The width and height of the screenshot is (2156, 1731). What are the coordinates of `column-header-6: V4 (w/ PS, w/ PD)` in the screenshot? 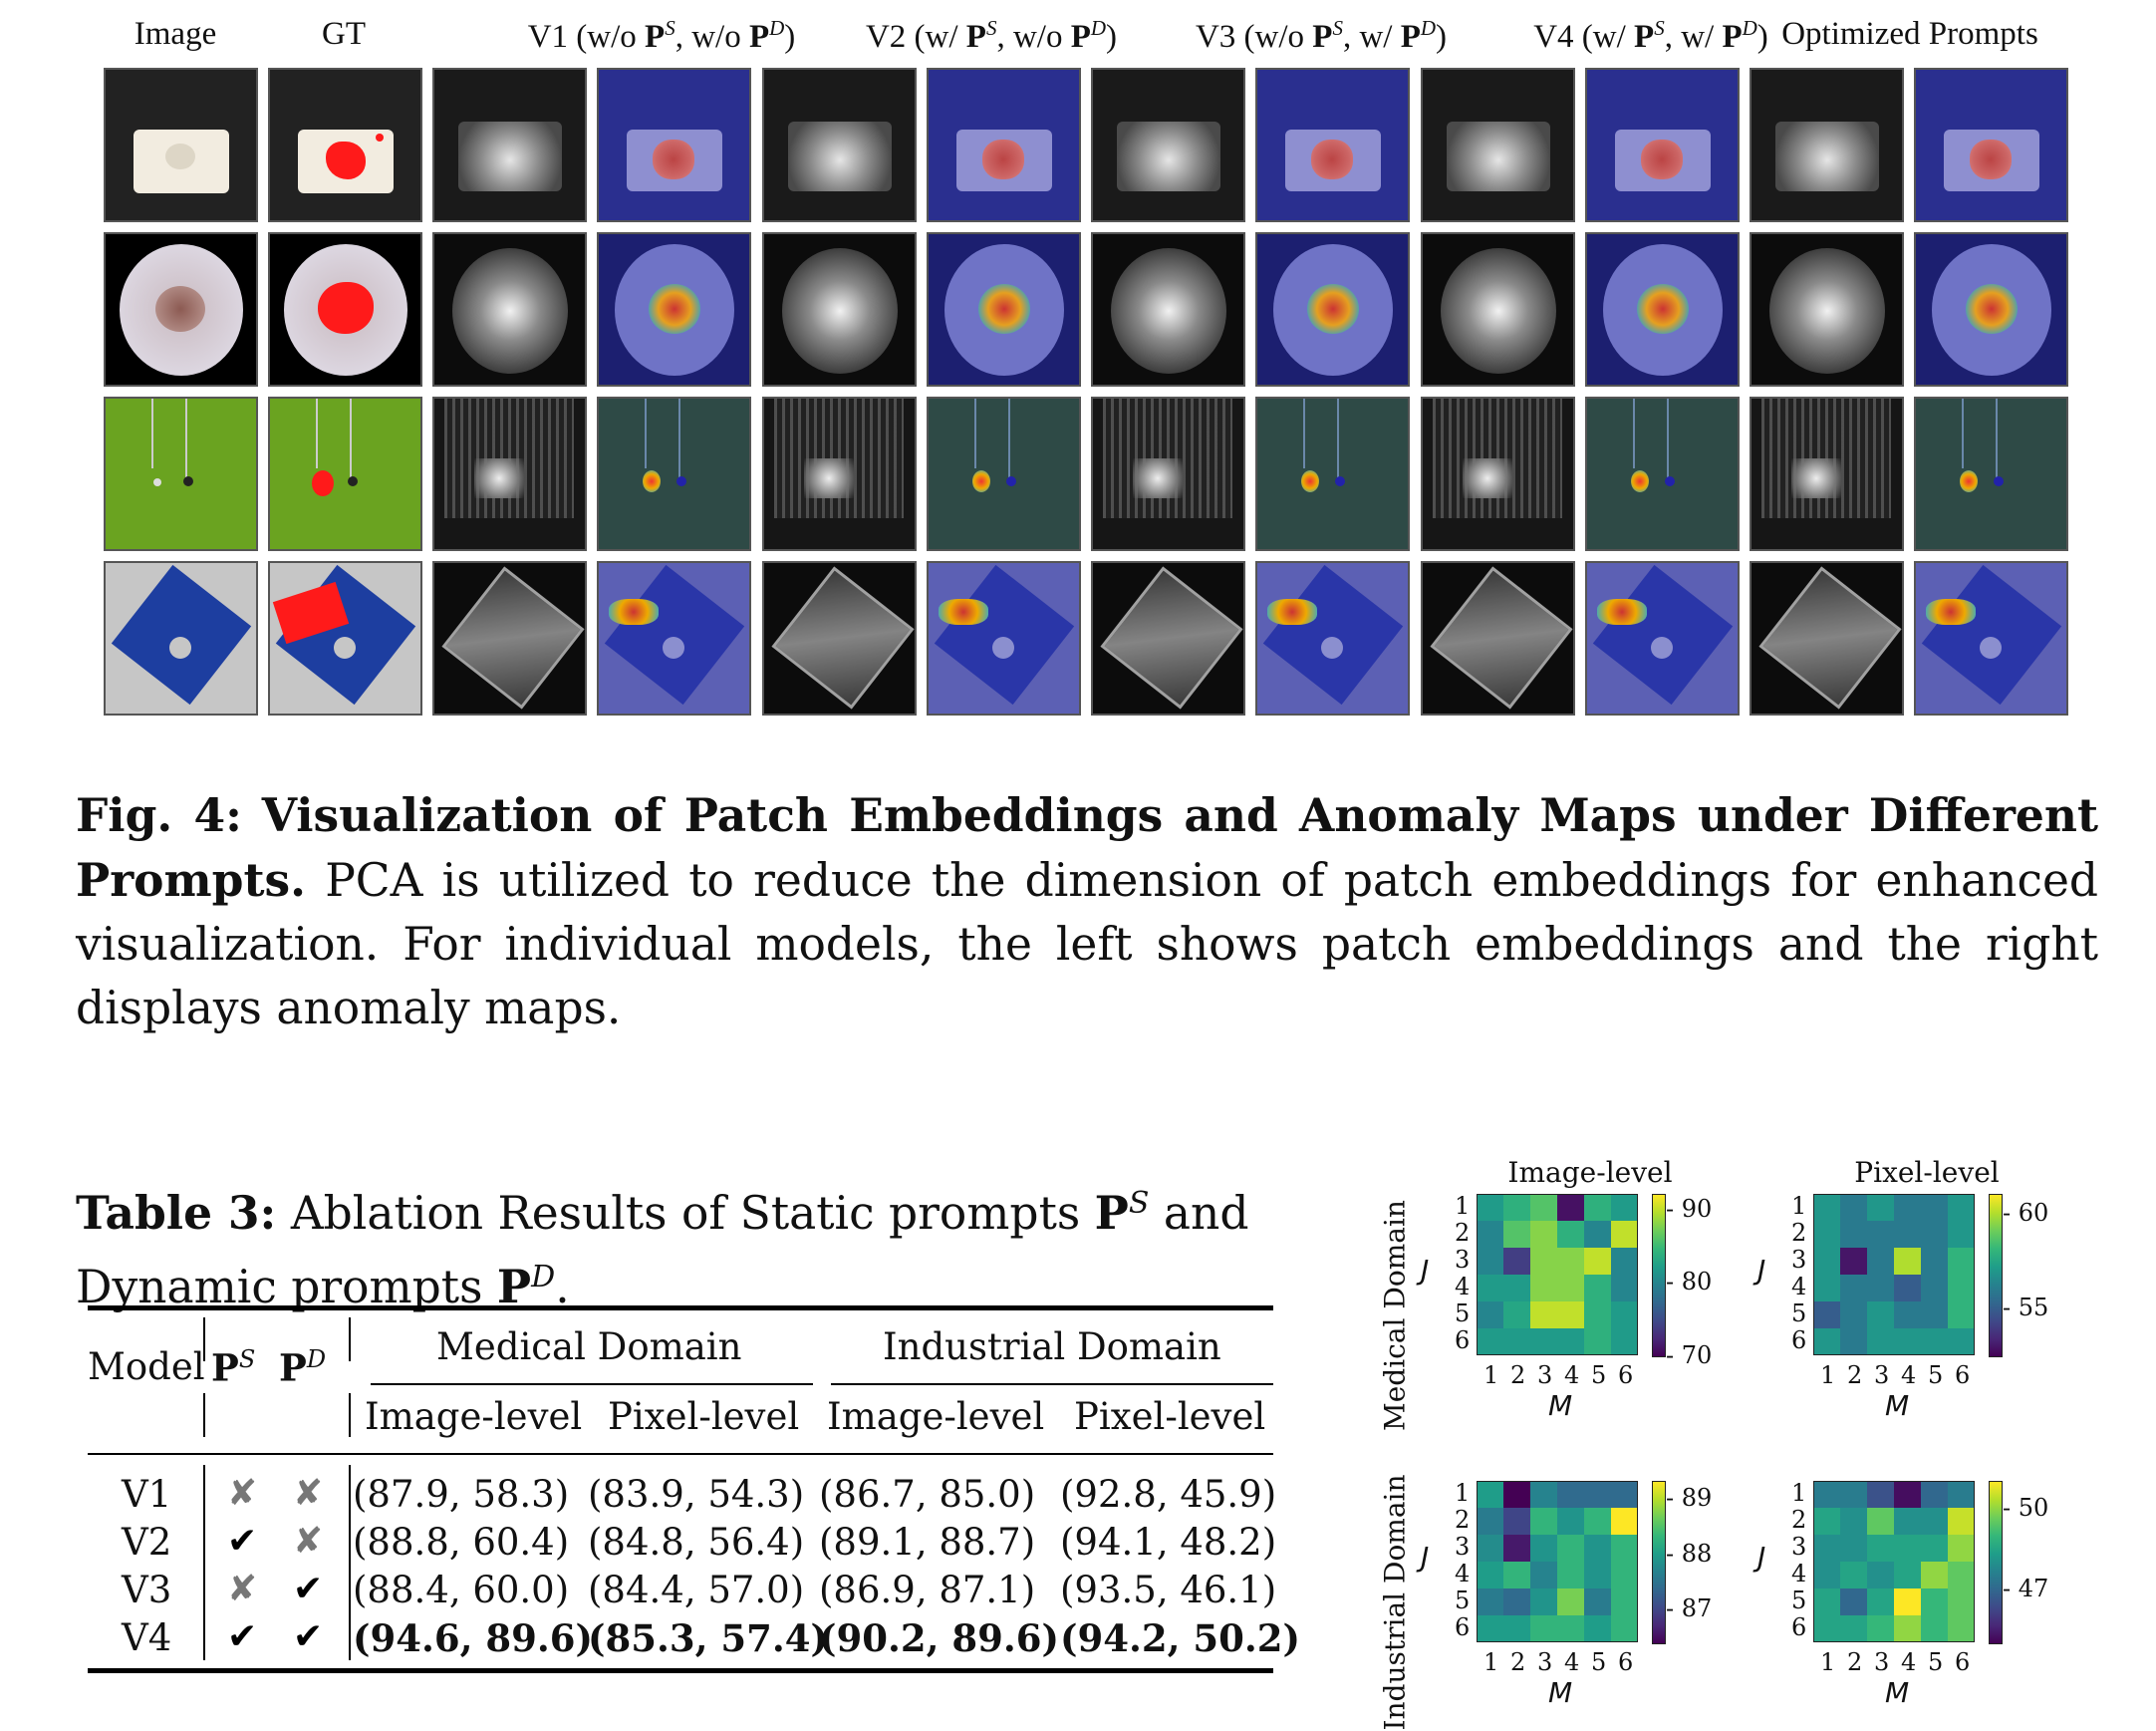 It's located at (1650, 35).